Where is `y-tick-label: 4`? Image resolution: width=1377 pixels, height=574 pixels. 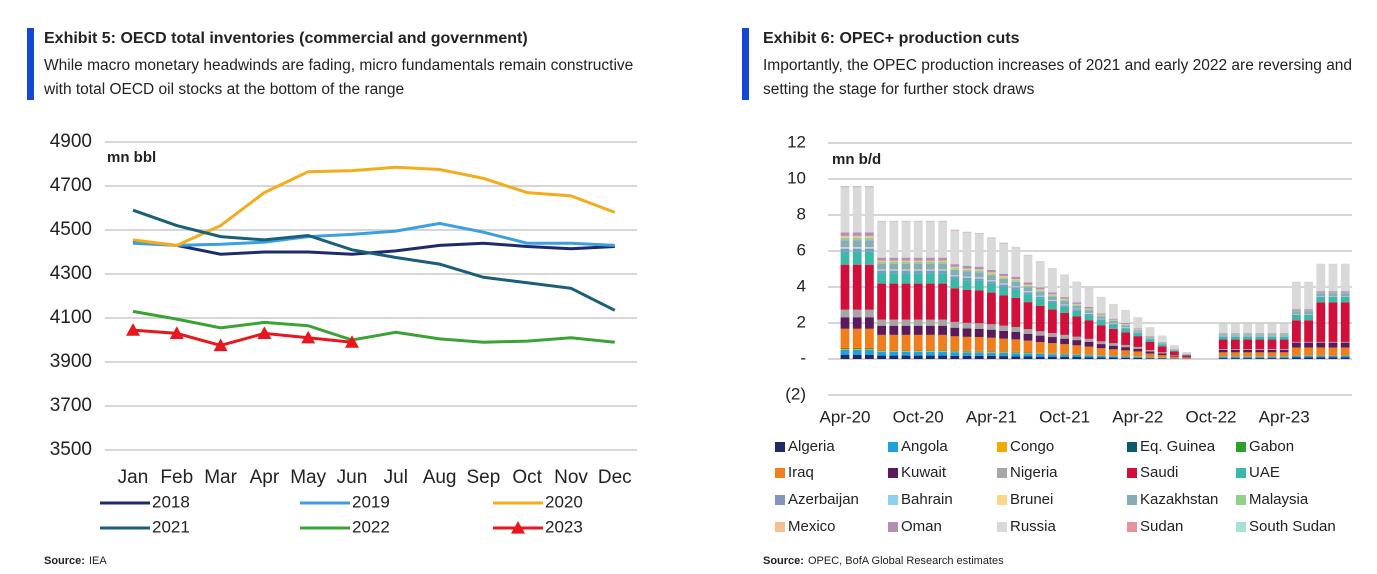 y-tick-label: 4 is located at coordinates (801, 285).